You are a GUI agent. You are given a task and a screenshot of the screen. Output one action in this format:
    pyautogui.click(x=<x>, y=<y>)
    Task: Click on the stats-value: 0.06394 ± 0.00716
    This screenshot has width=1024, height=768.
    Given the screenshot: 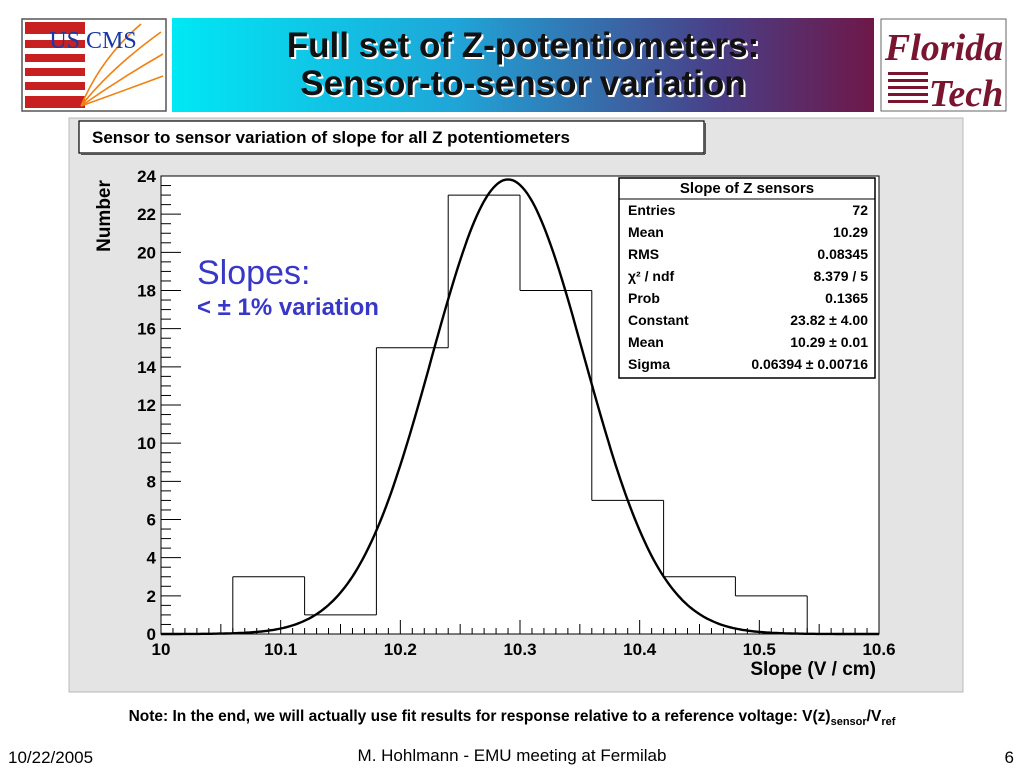 What is the action you would take?
    pyautogui.click(x=809, y=364)
    